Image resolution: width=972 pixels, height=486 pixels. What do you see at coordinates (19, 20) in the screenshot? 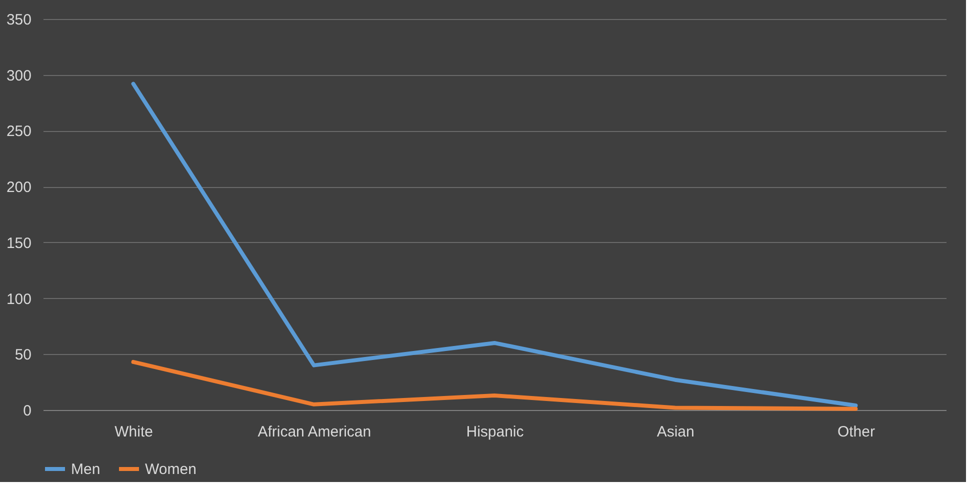
I see `y-tick-label: 350` at bounding box center [19, 20].